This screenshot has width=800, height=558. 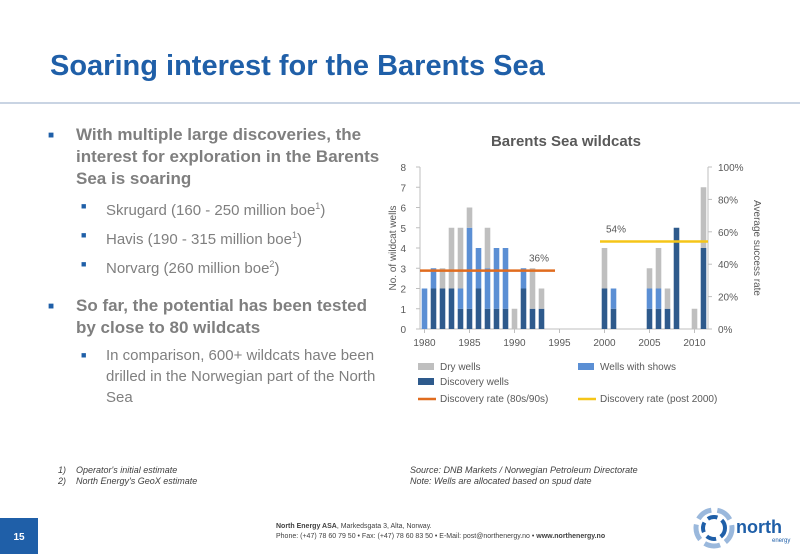 What do you see at coordinates (728, 200) in the screenshot?
I see `y2-tick-label: 80%` at bounding box center [728, 200].